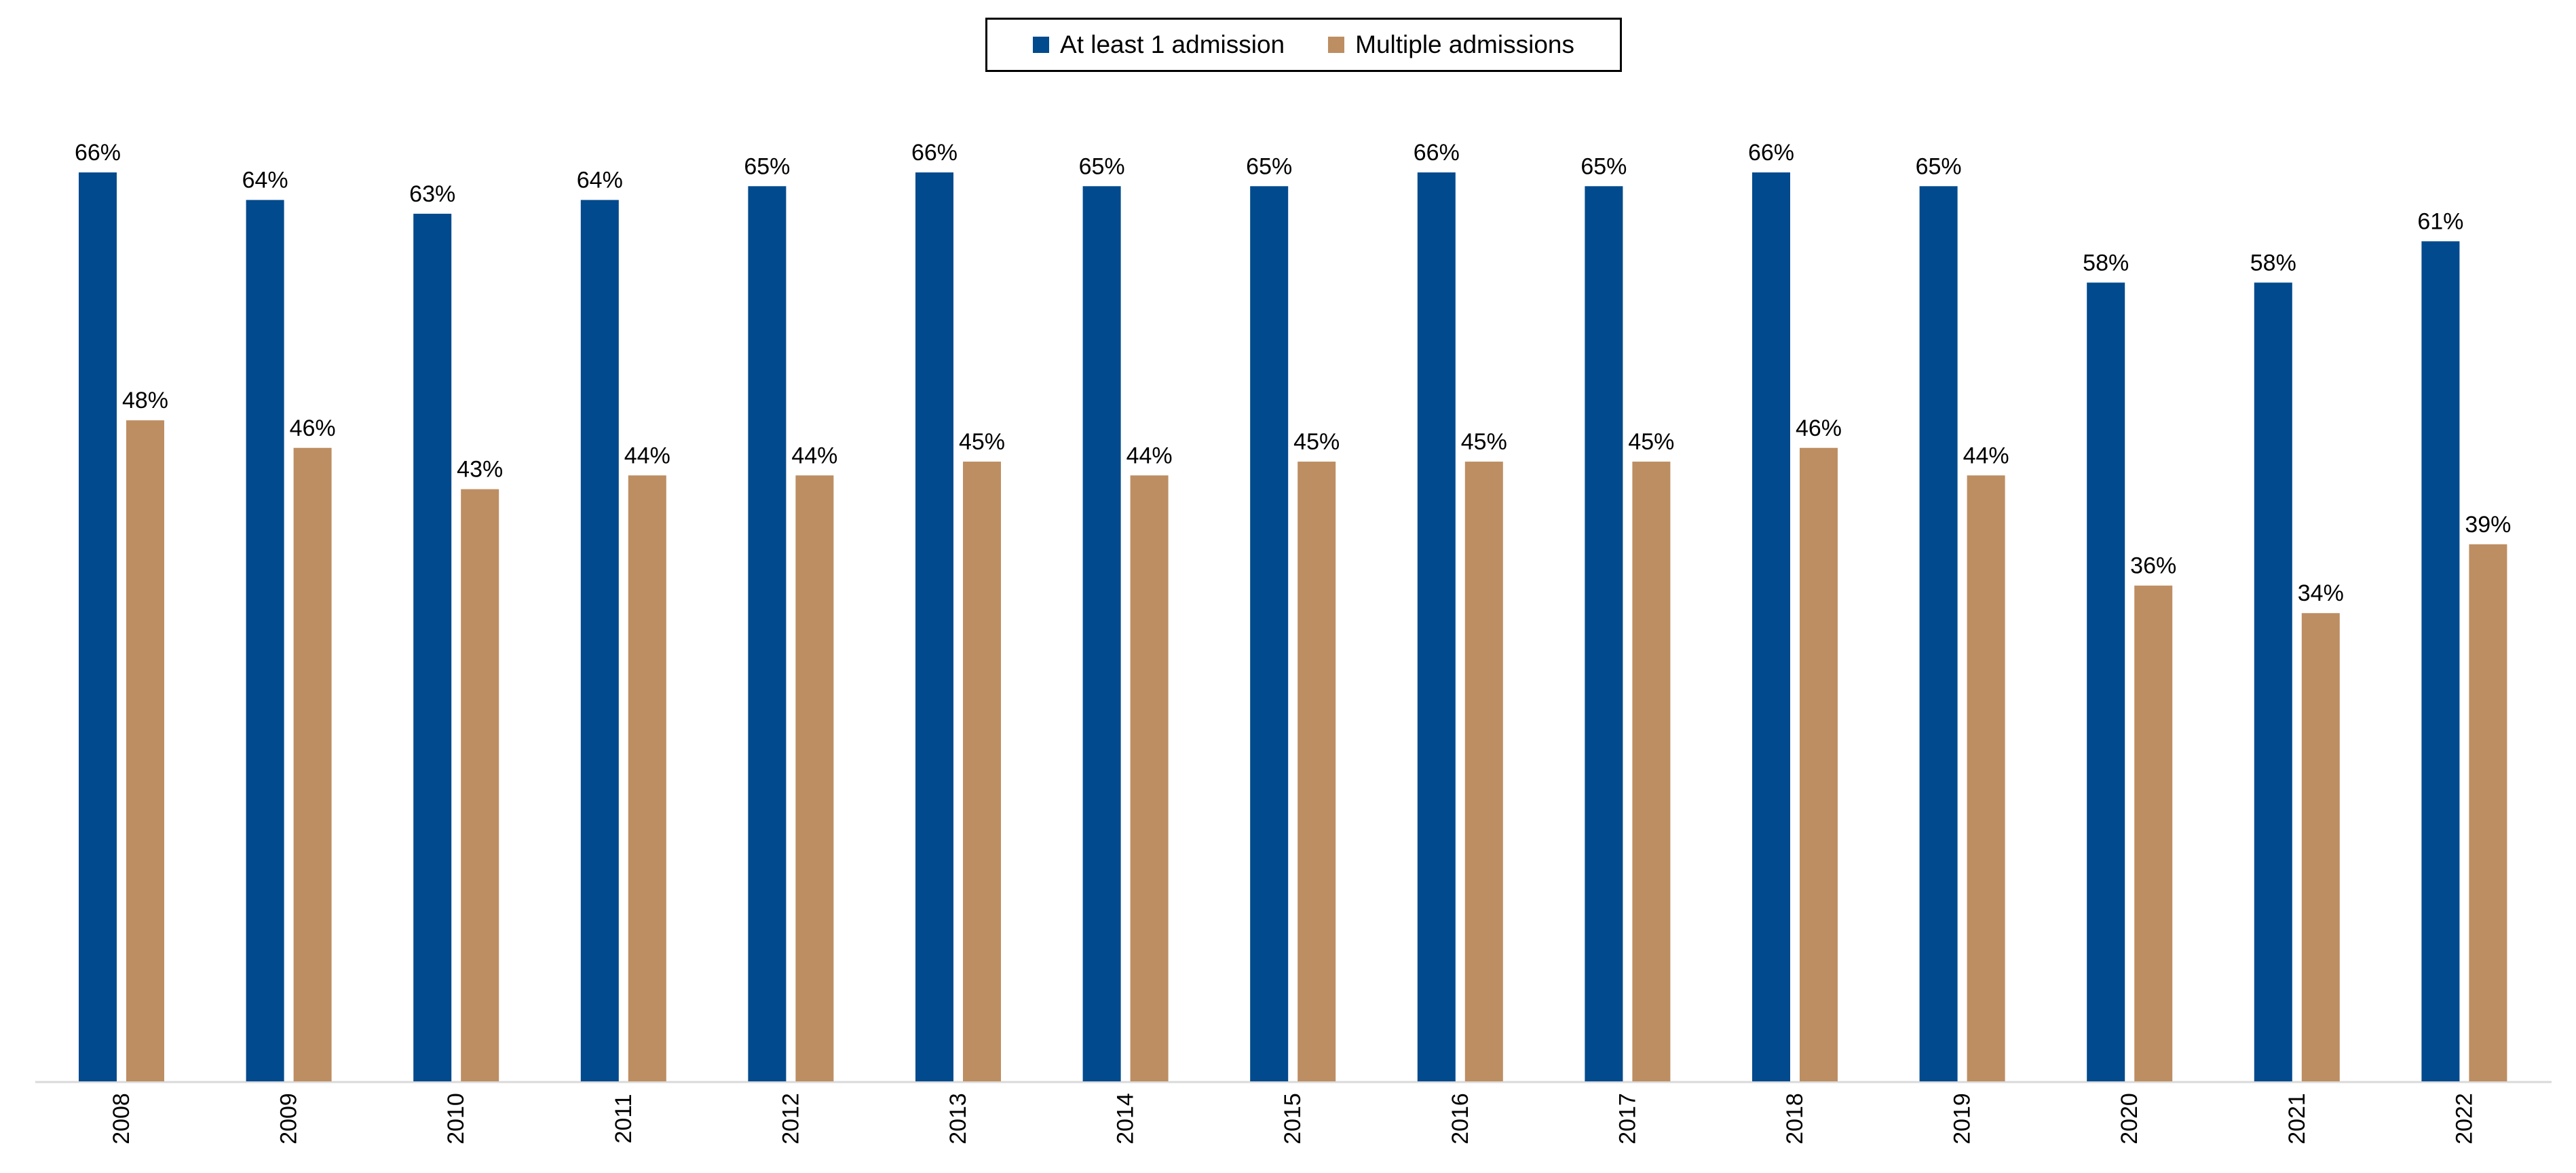  Describe the element at coordinates (600, 180) in the screenshot. I see `data-label-series-1-2011: 64%` at that location.